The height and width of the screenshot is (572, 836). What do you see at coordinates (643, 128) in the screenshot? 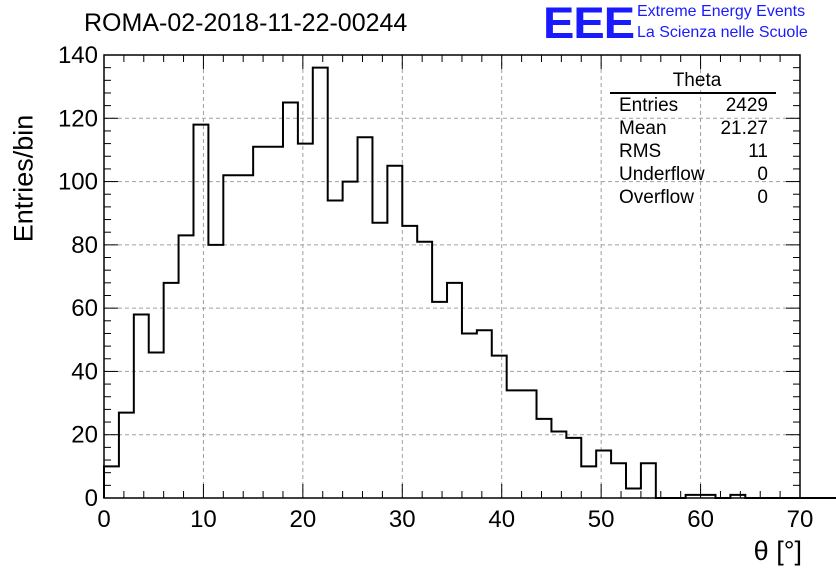
I see `stats-label: Mean` at bounding box center [643, 128].